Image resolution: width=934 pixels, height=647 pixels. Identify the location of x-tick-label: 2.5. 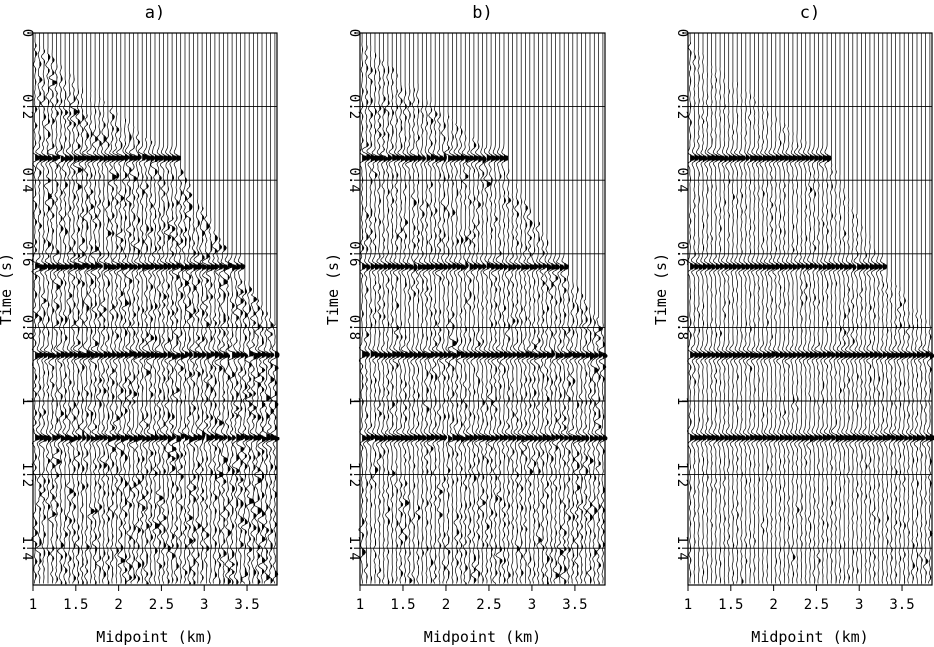
(816, 605).